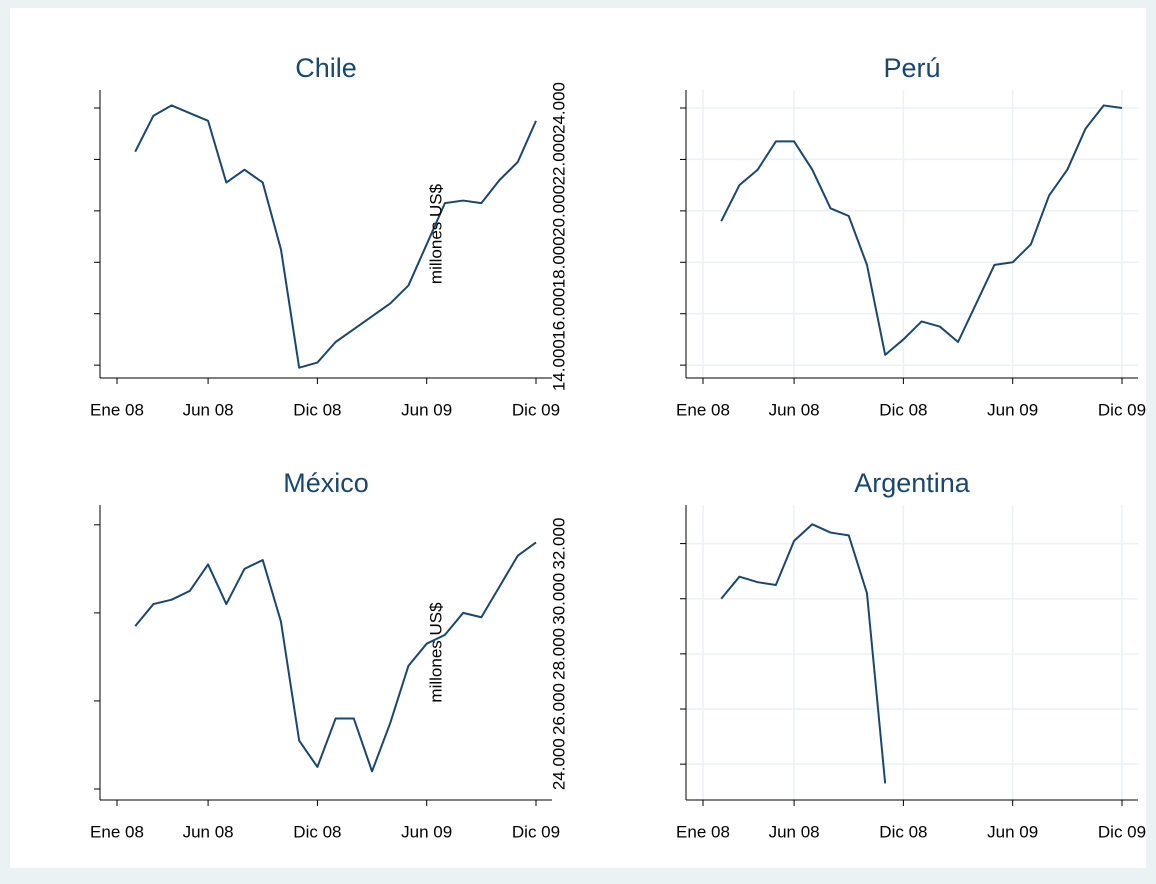  I want to click on y-tick-label: 14.000, so click(558, 365).